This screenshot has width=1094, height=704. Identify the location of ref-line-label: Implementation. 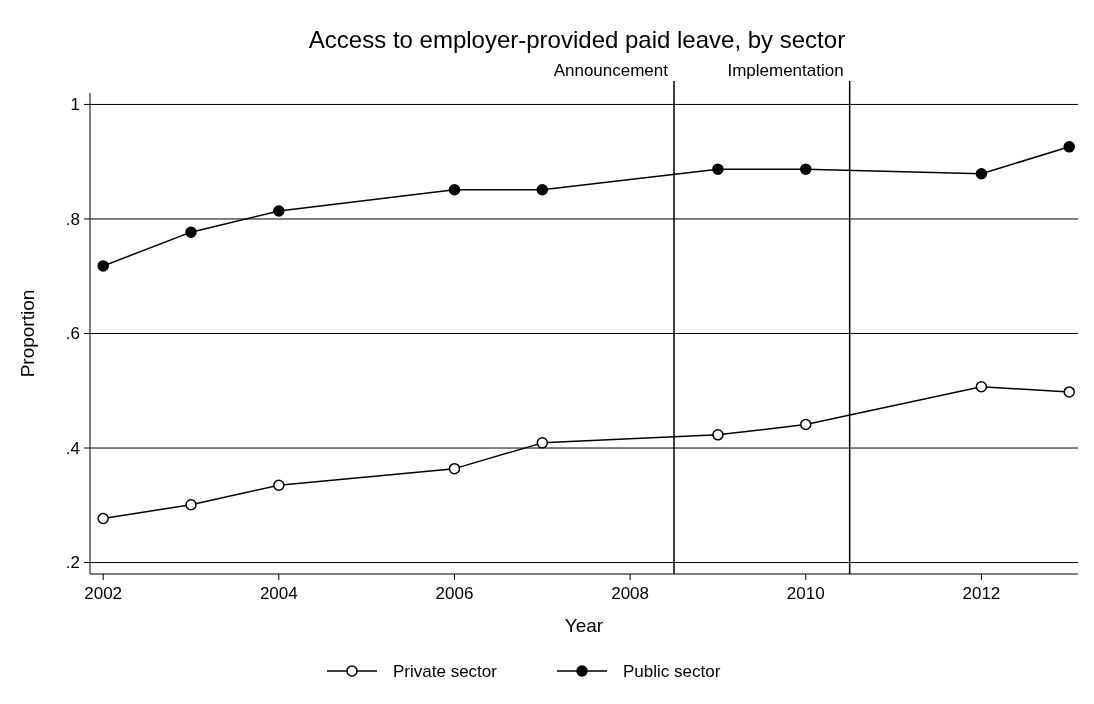
(785, 70).